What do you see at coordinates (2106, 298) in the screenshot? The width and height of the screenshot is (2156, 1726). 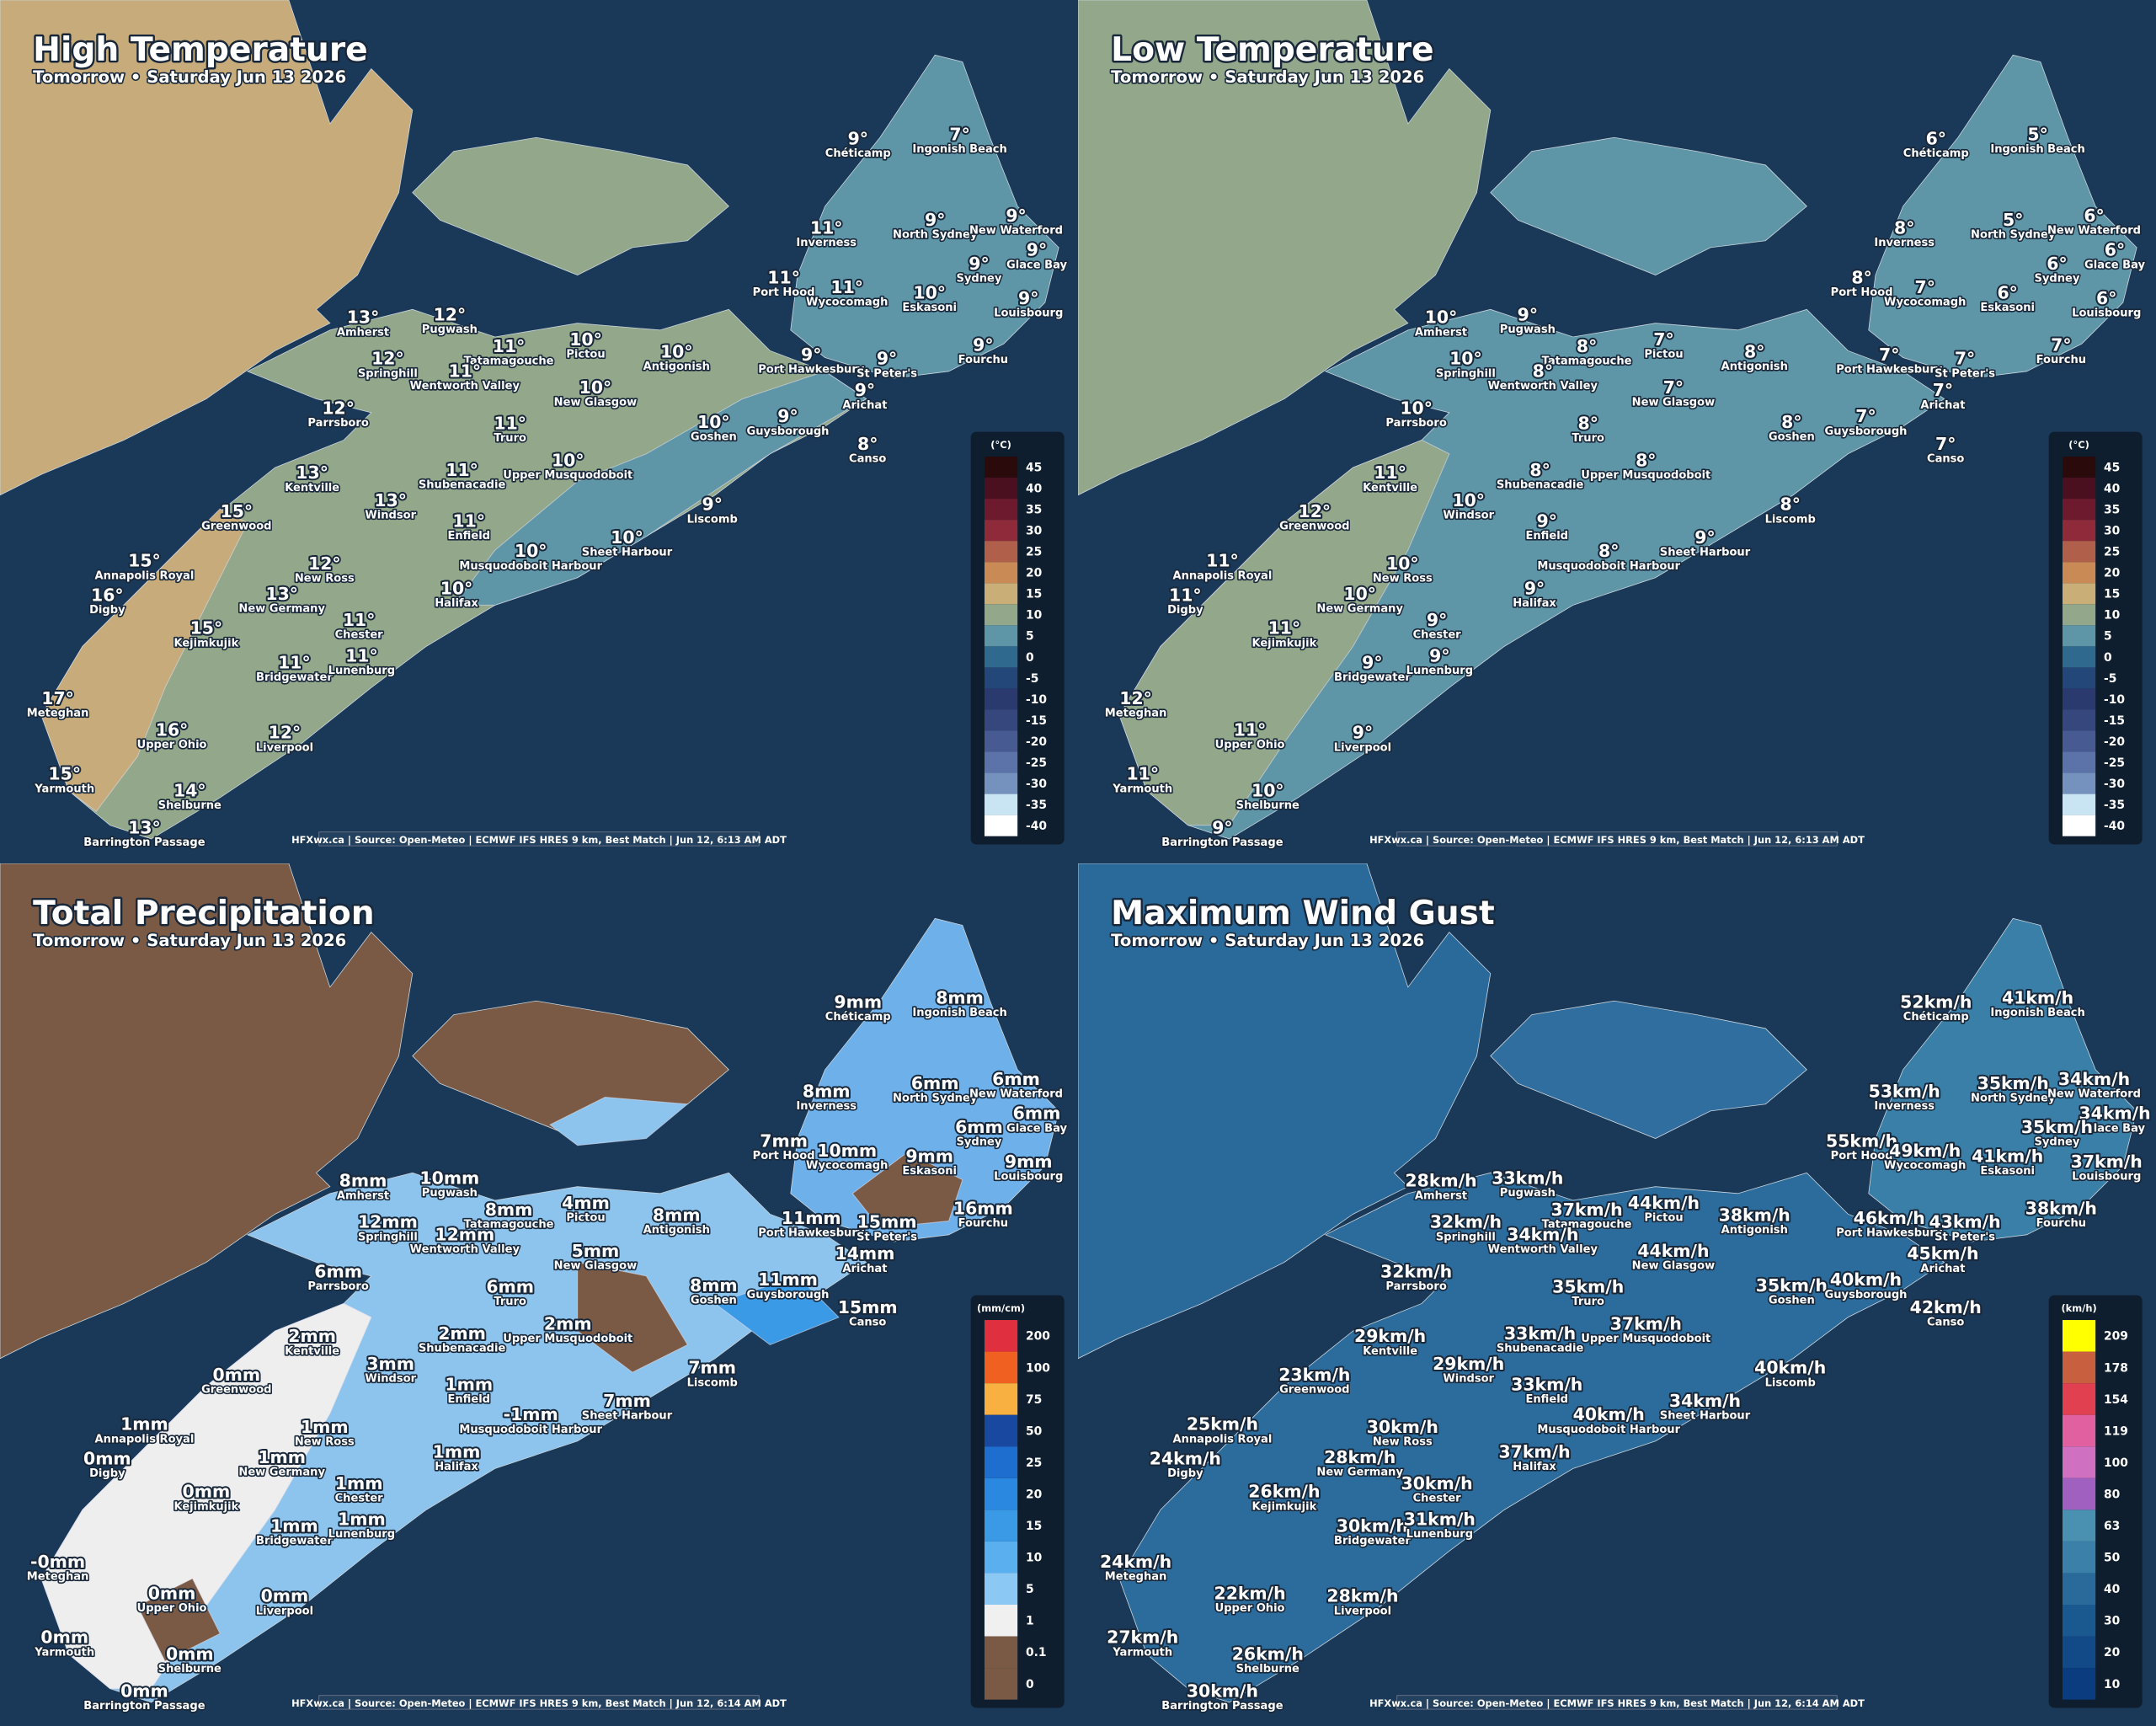 I see `city-value: 6°` at bounding box center [2106, 298].